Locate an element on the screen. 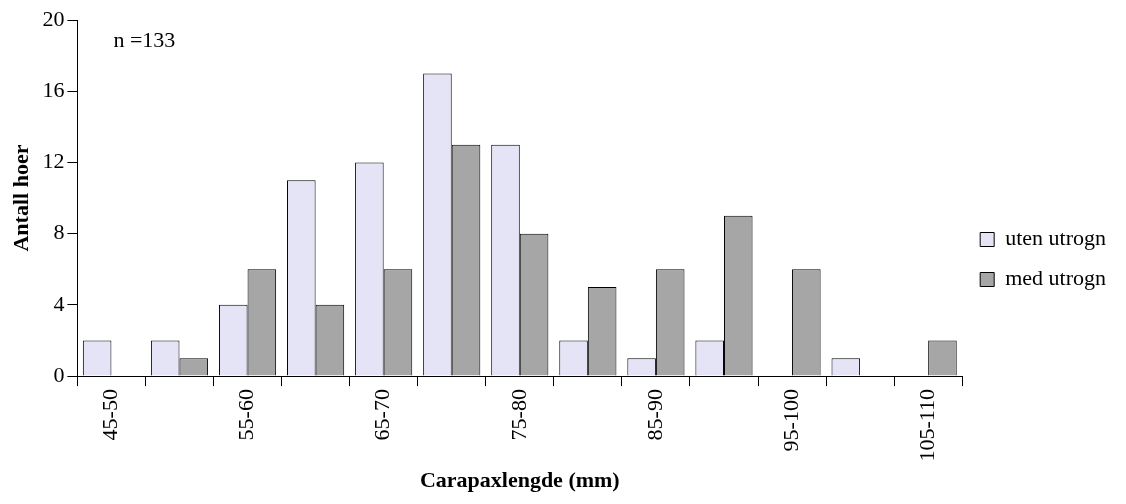 The image size is (1126, 504). y-tick-label: 8 is located at coordinates (59, 232).